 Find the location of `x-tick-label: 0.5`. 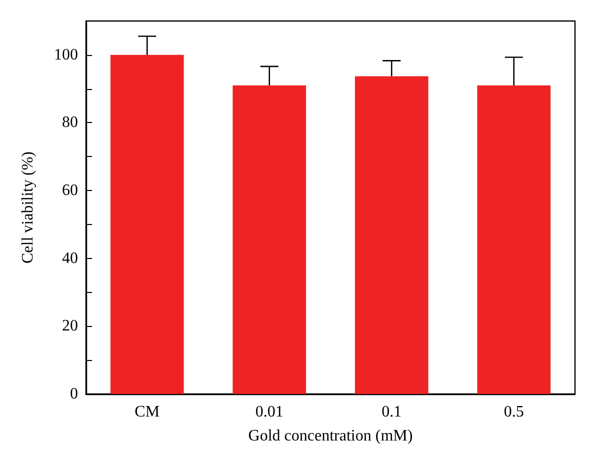

x-tick-label: 0.5 is located at coordinates (514, 412).